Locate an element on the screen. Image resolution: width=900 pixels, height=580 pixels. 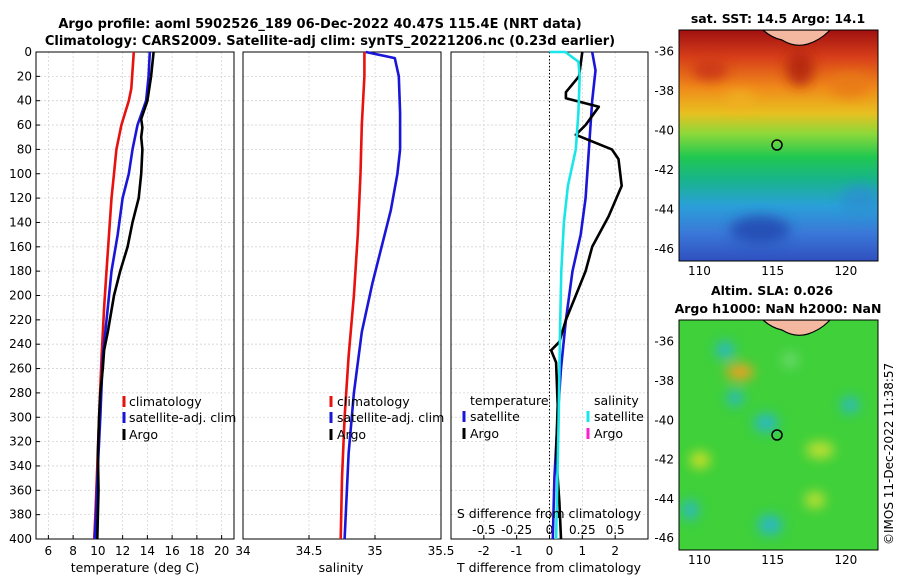
x-tick-label: -2 is located at coordinates (484, 551).